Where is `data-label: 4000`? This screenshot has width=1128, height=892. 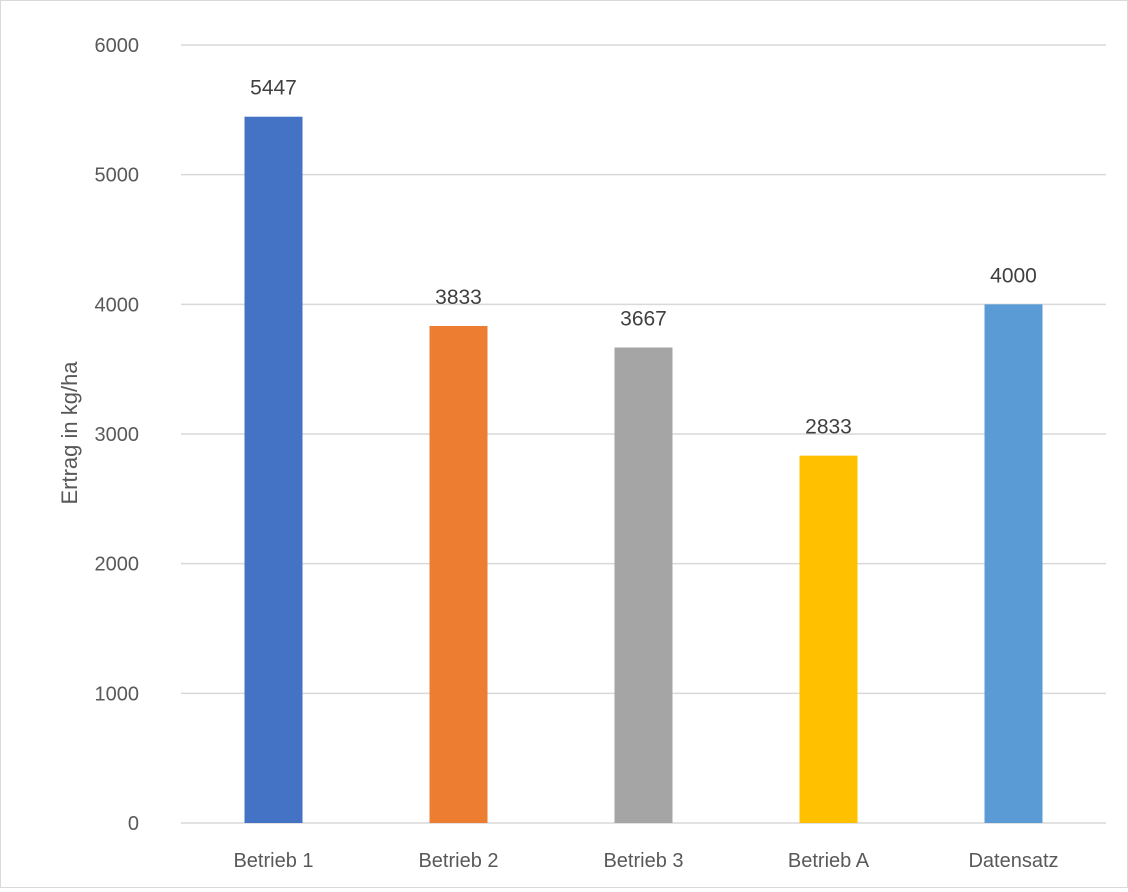
data-label: 4000 is located at coordinates (1013, 275).